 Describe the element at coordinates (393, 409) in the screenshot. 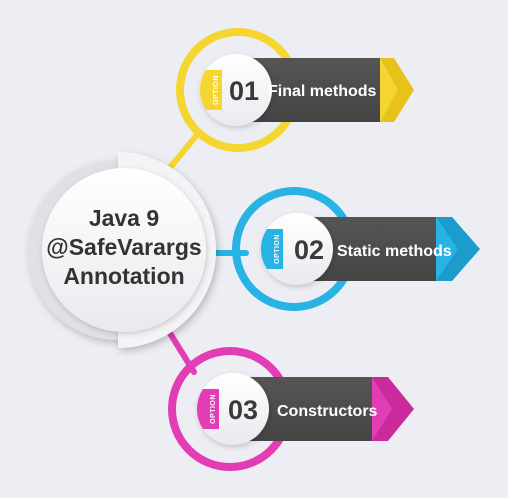

I see `option-03-arrow-notch` at that location.